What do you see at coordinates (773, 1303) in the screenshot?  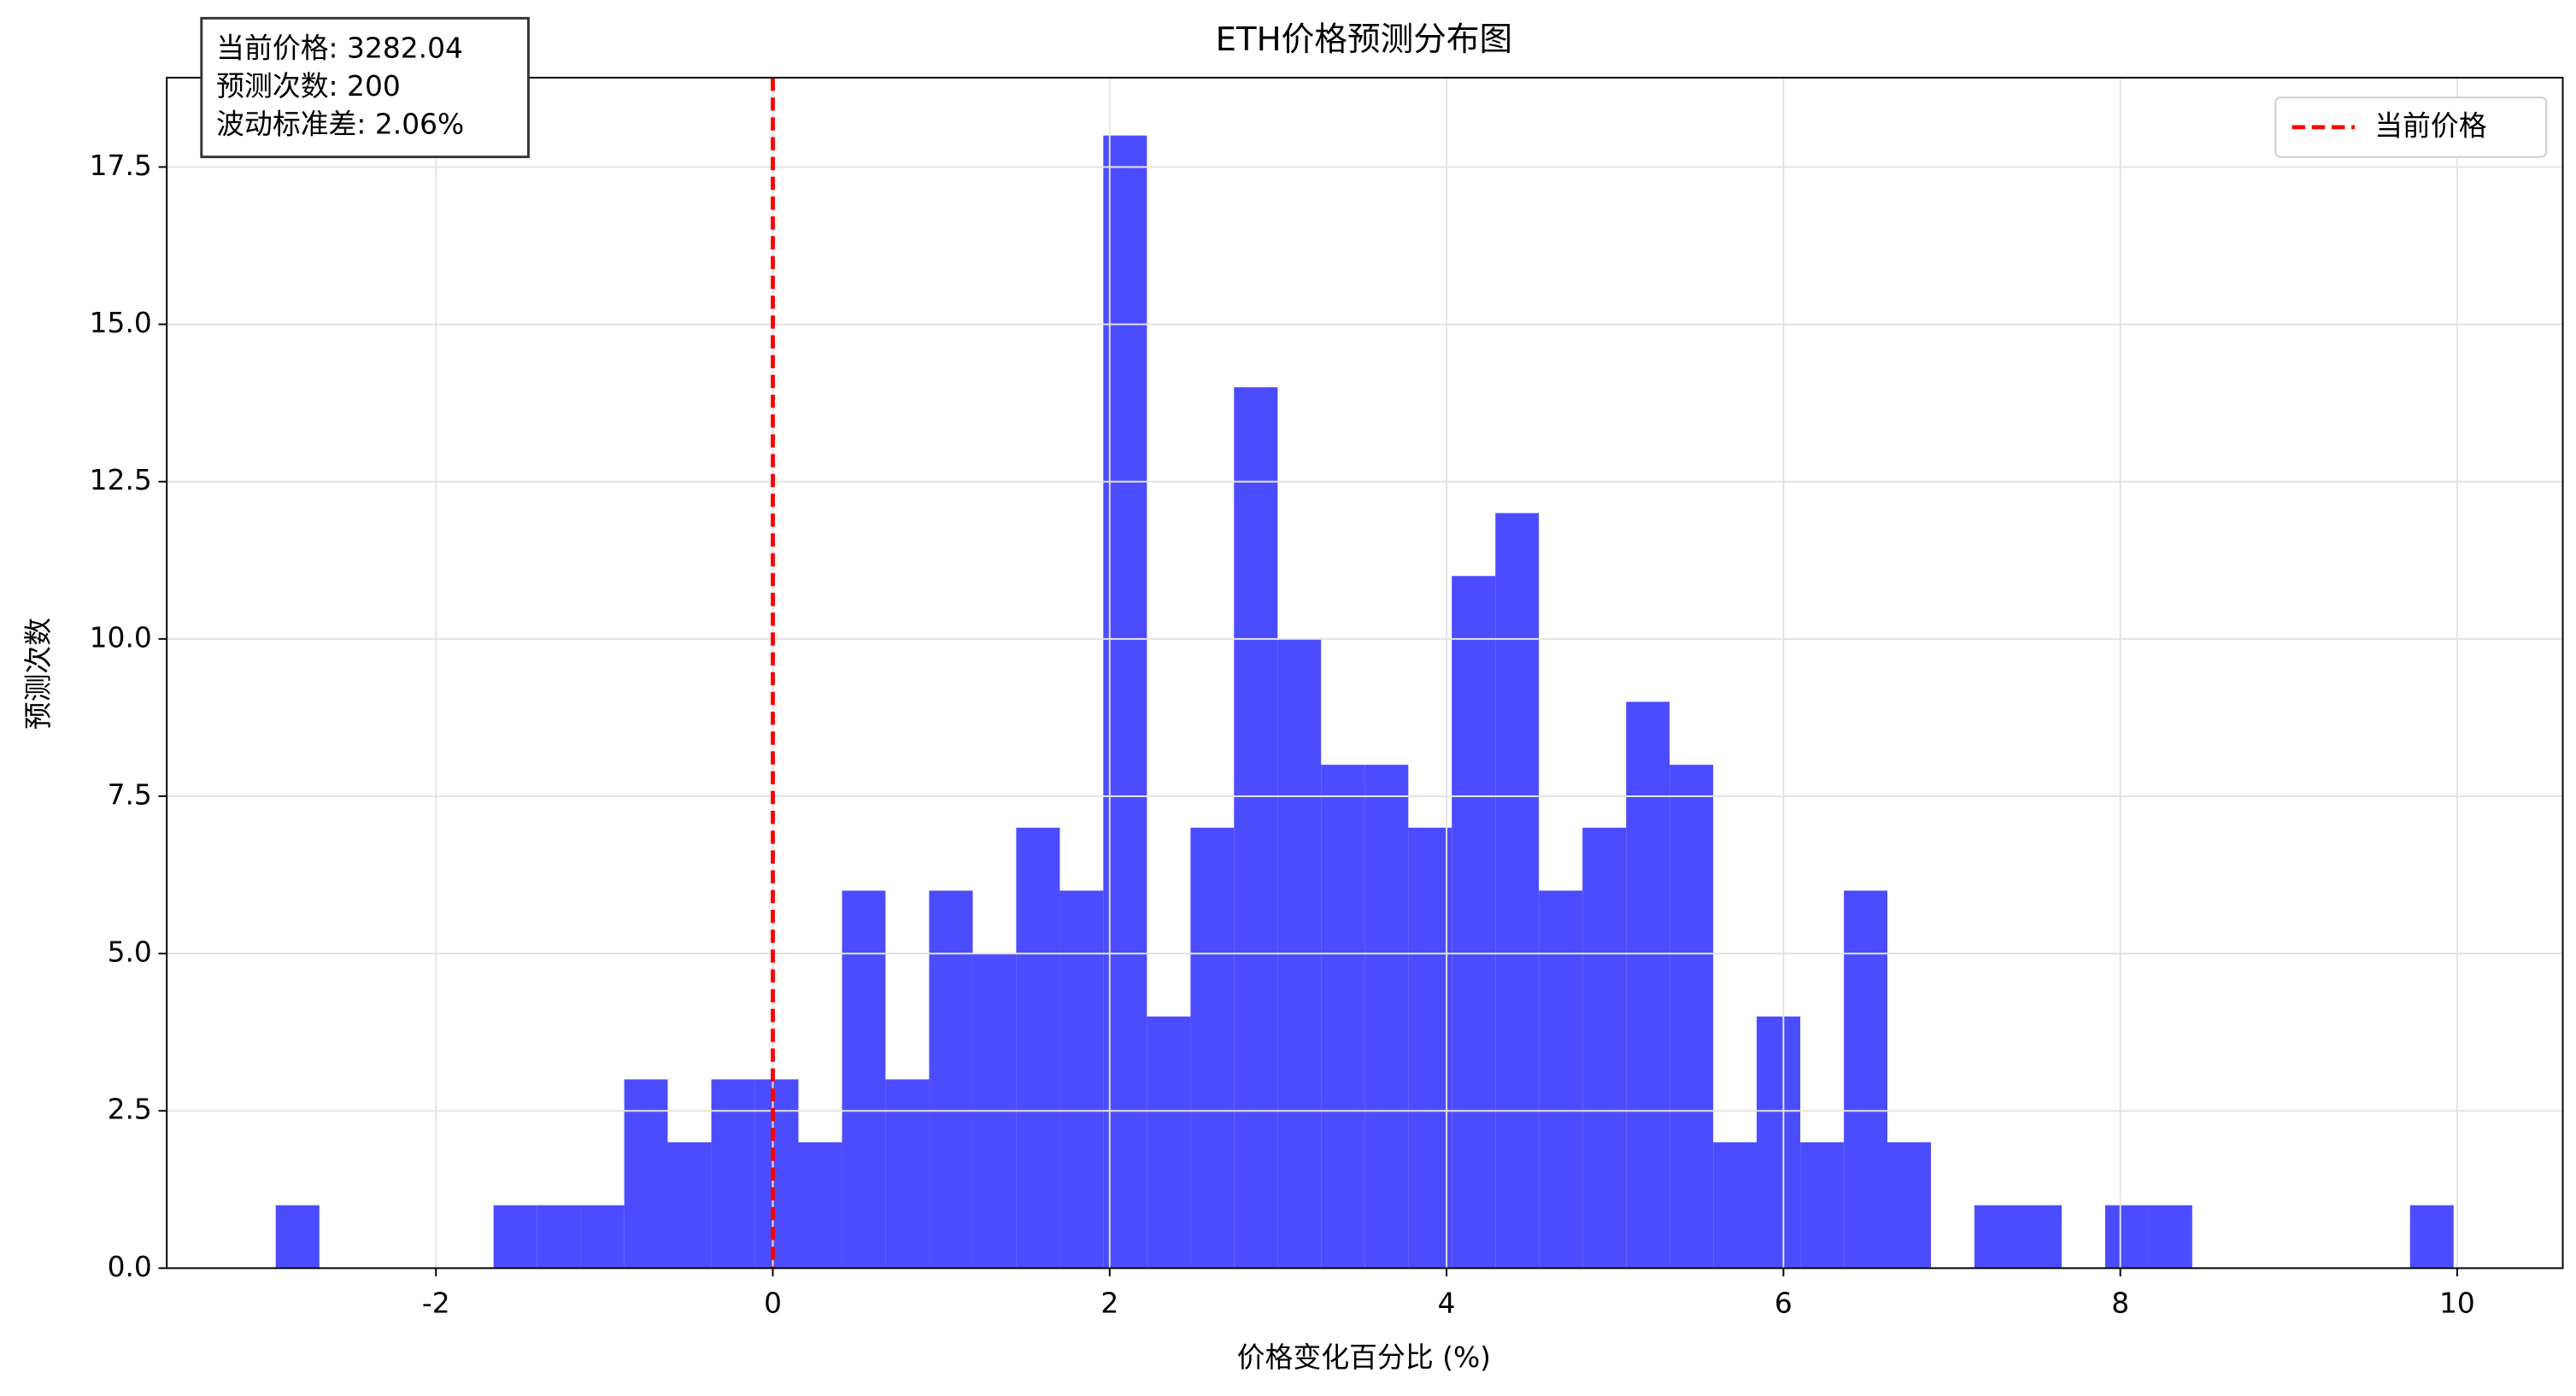 I see `x-tick-label: 0` at bounding box center [773, 1303].